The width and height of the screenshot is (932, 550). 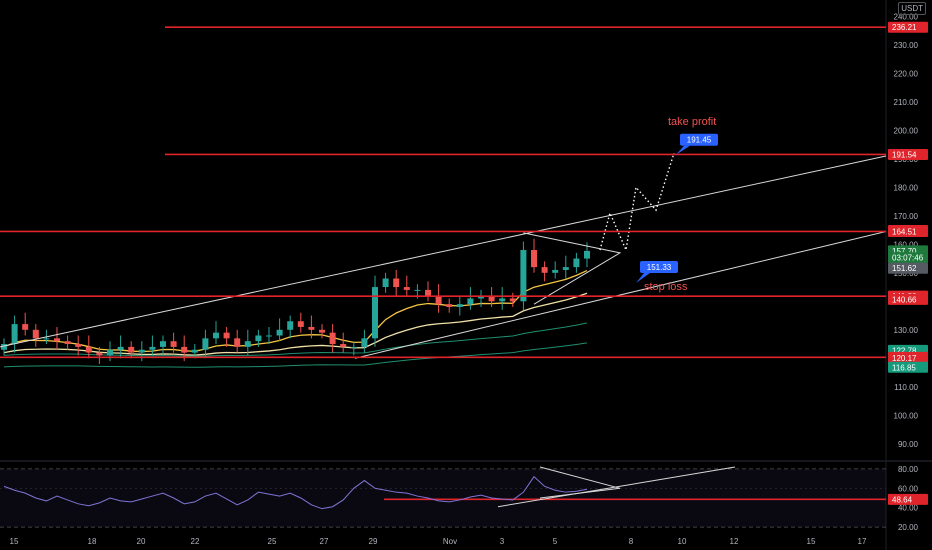 I want to click on rsi-trendline, so click(x=616, y=487).